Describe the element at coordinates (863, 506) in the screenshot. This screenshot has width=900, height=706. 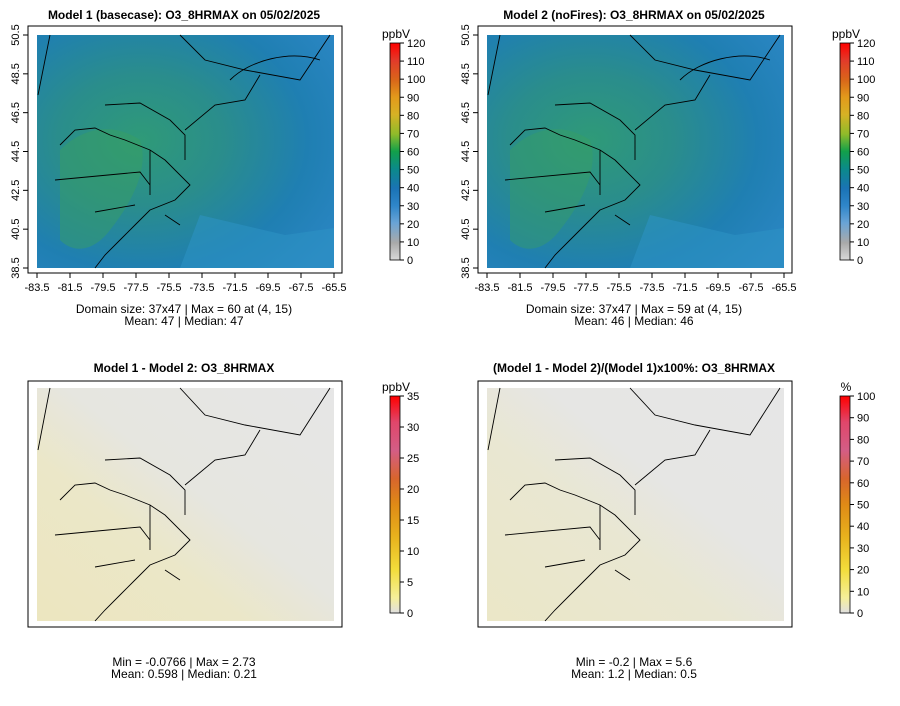
I see `panel4-colorbar-tick-label: 50` at that location.